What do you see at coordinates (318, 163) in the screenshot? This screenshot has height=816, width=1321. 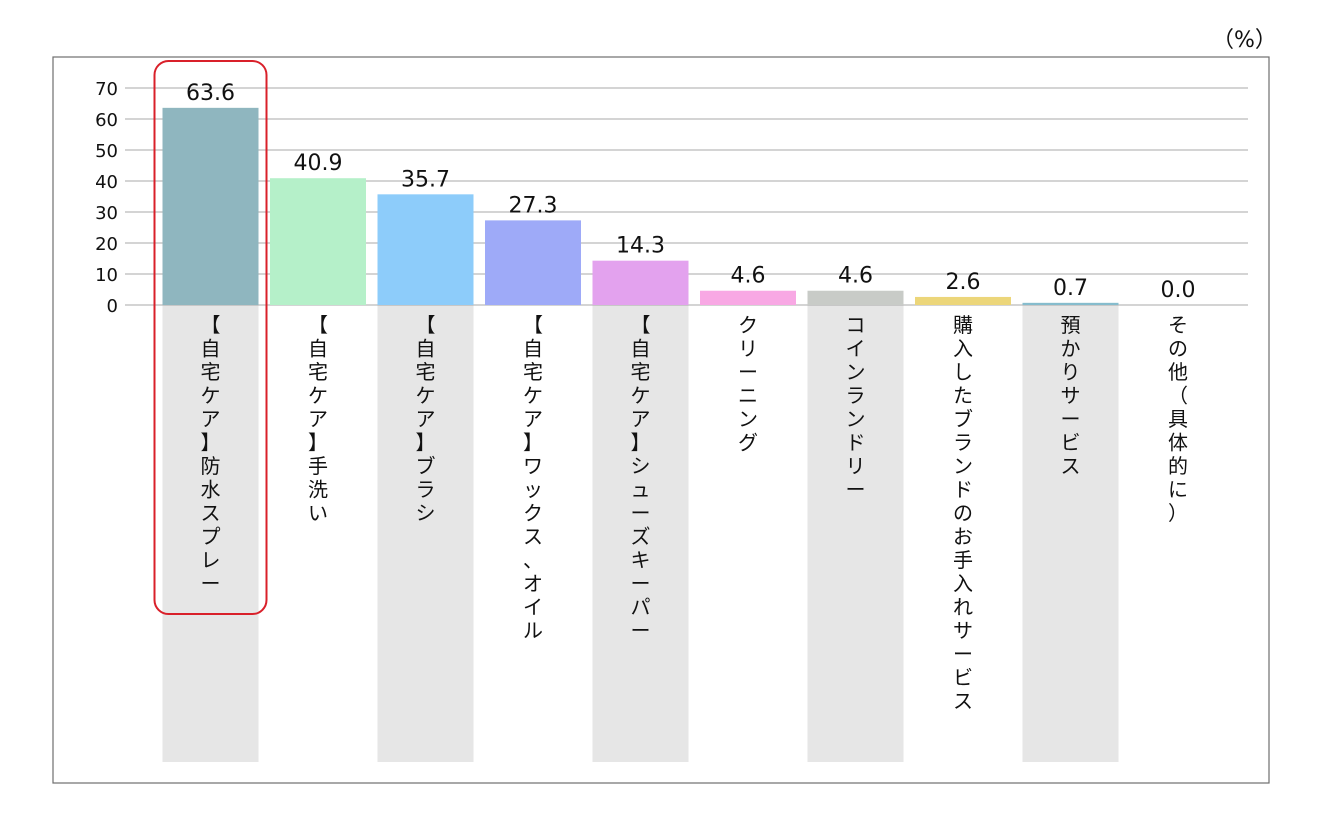 I see `data-label: 40.9` at bounding box center [318, 163].